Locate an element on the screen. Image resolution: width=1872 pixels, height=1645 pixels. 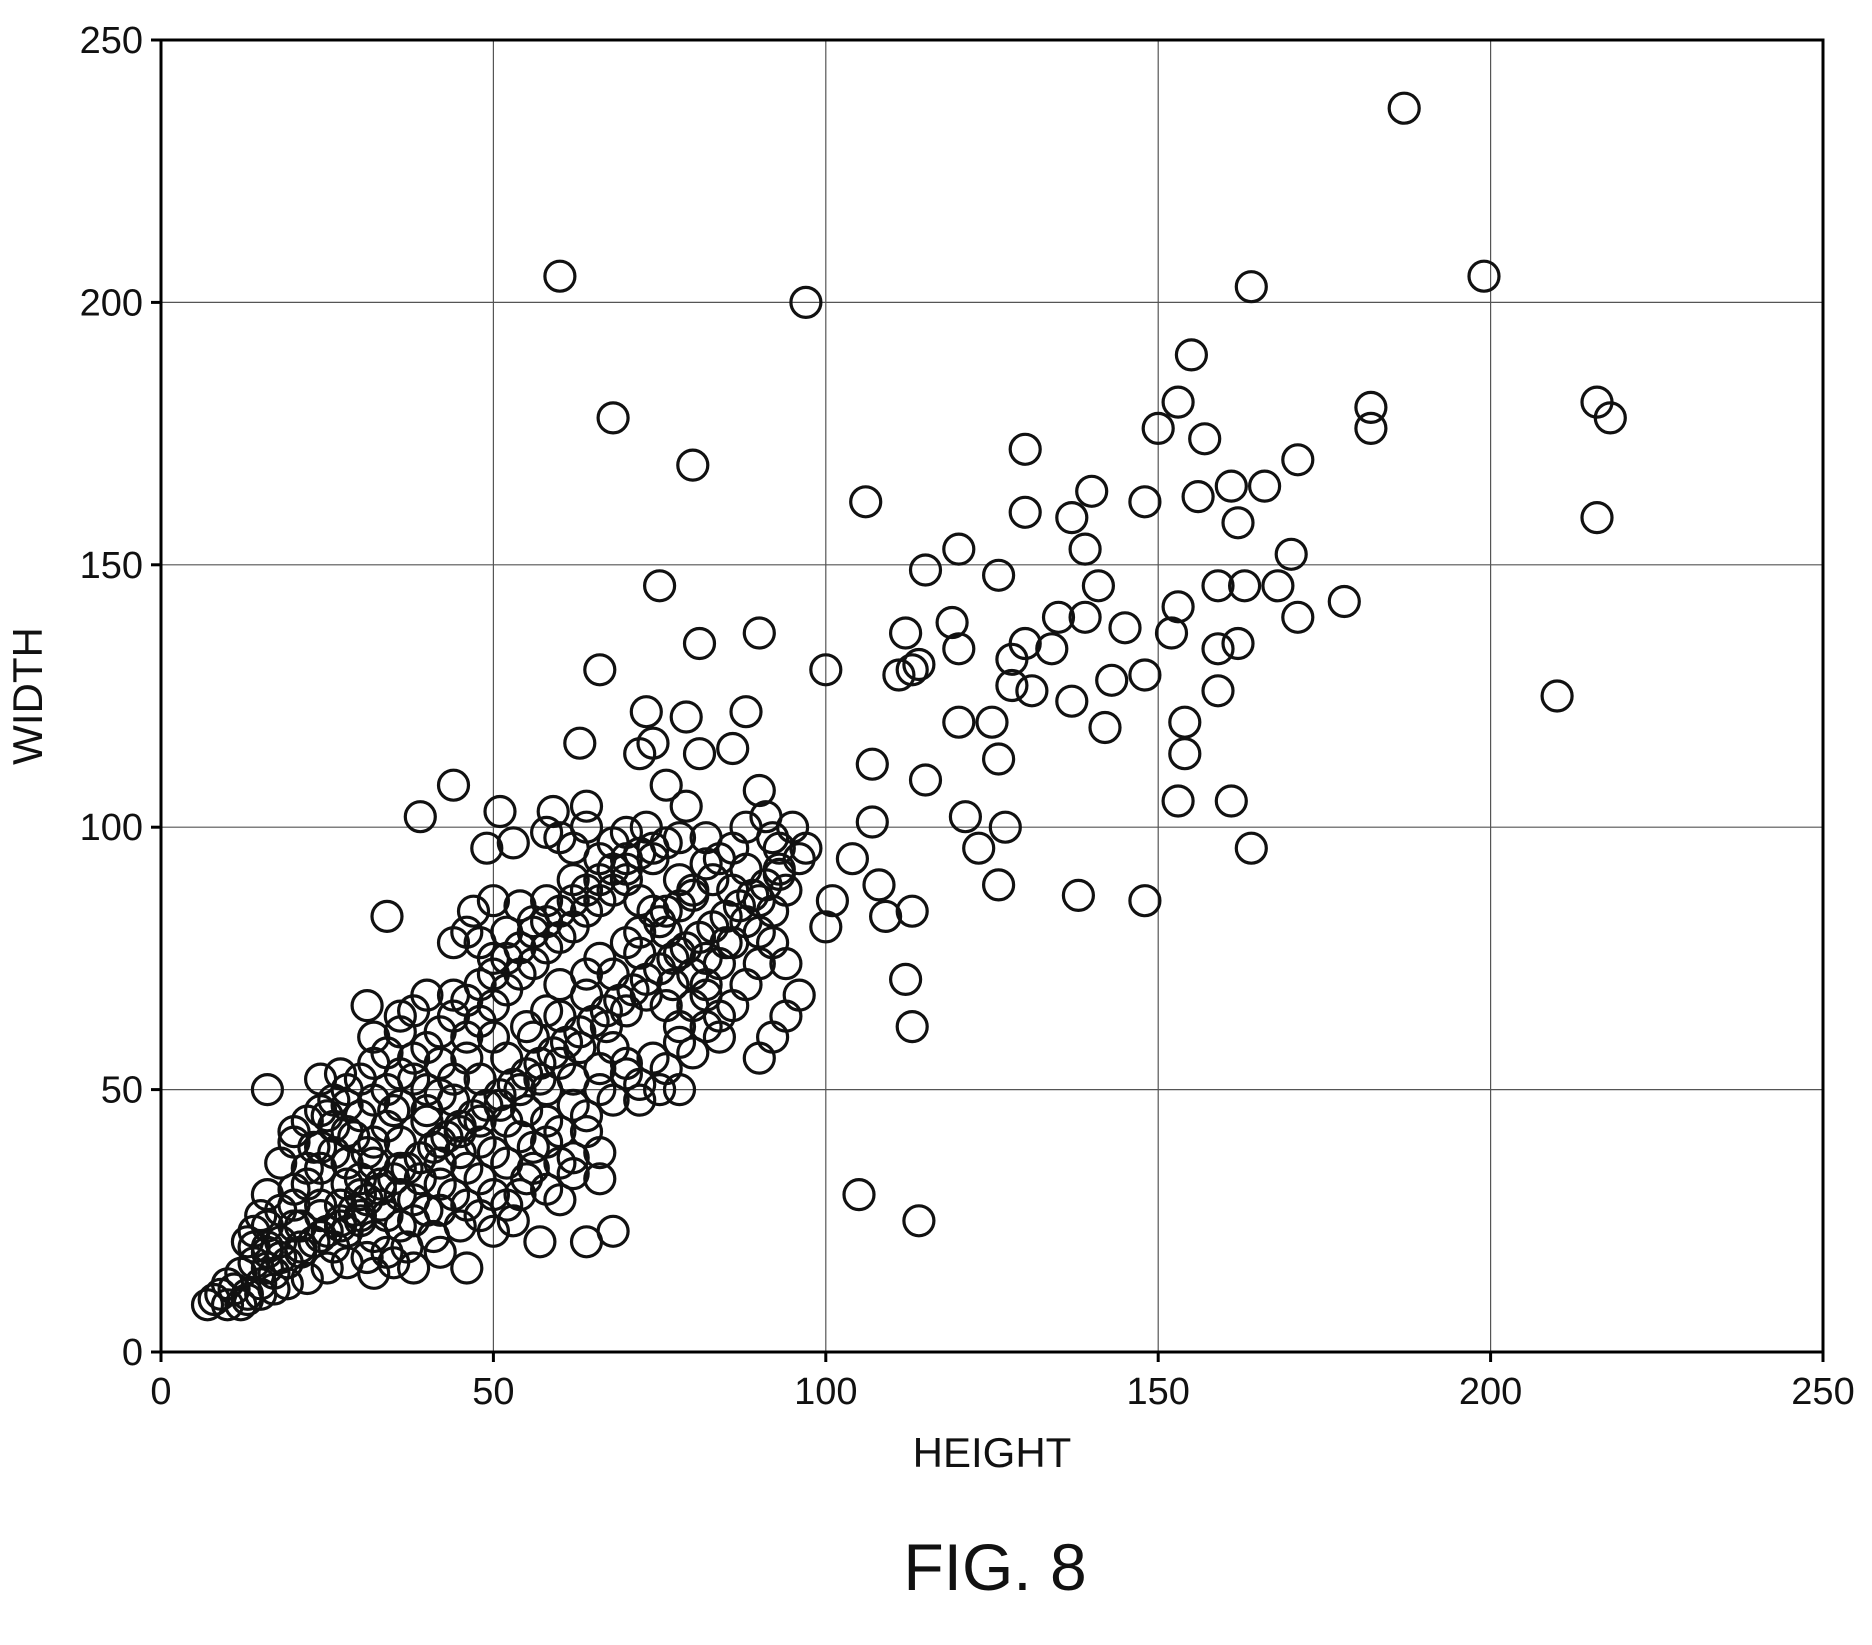
y-tick-label: 200 is located at coordinates (111, 303).